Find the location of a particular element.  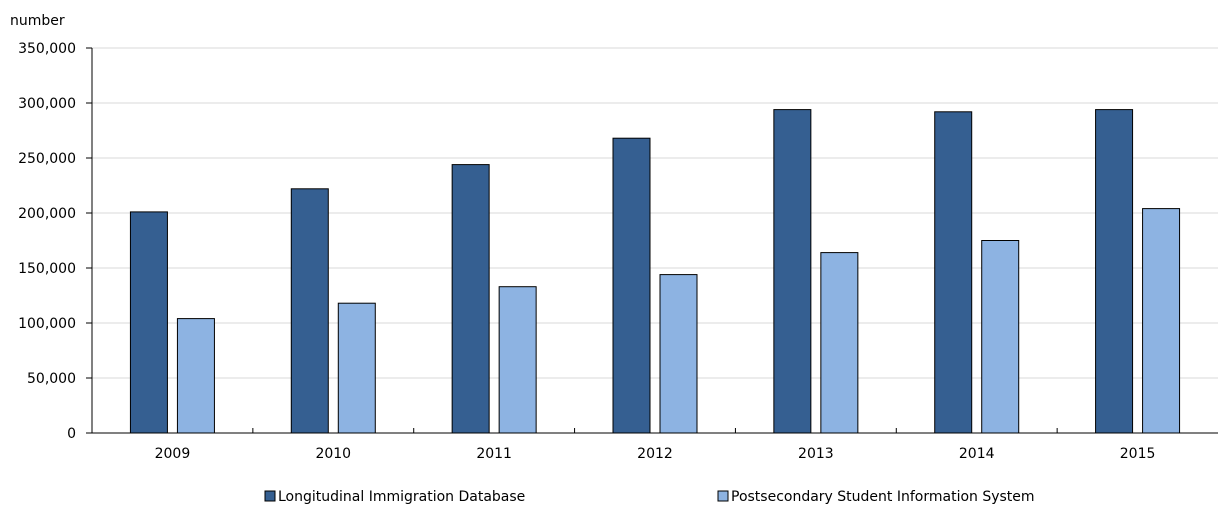

y-tick-label: 300,000 is located at coordinates (47, 104).